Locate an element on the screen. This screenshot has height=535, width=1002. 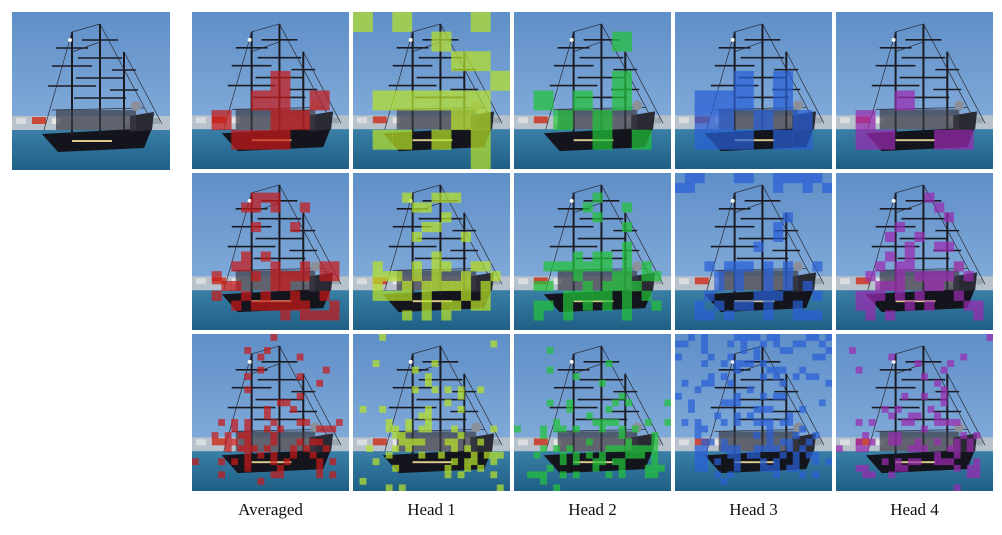
column-label-head-4: Head 4 is located at coordinates (914, 509).